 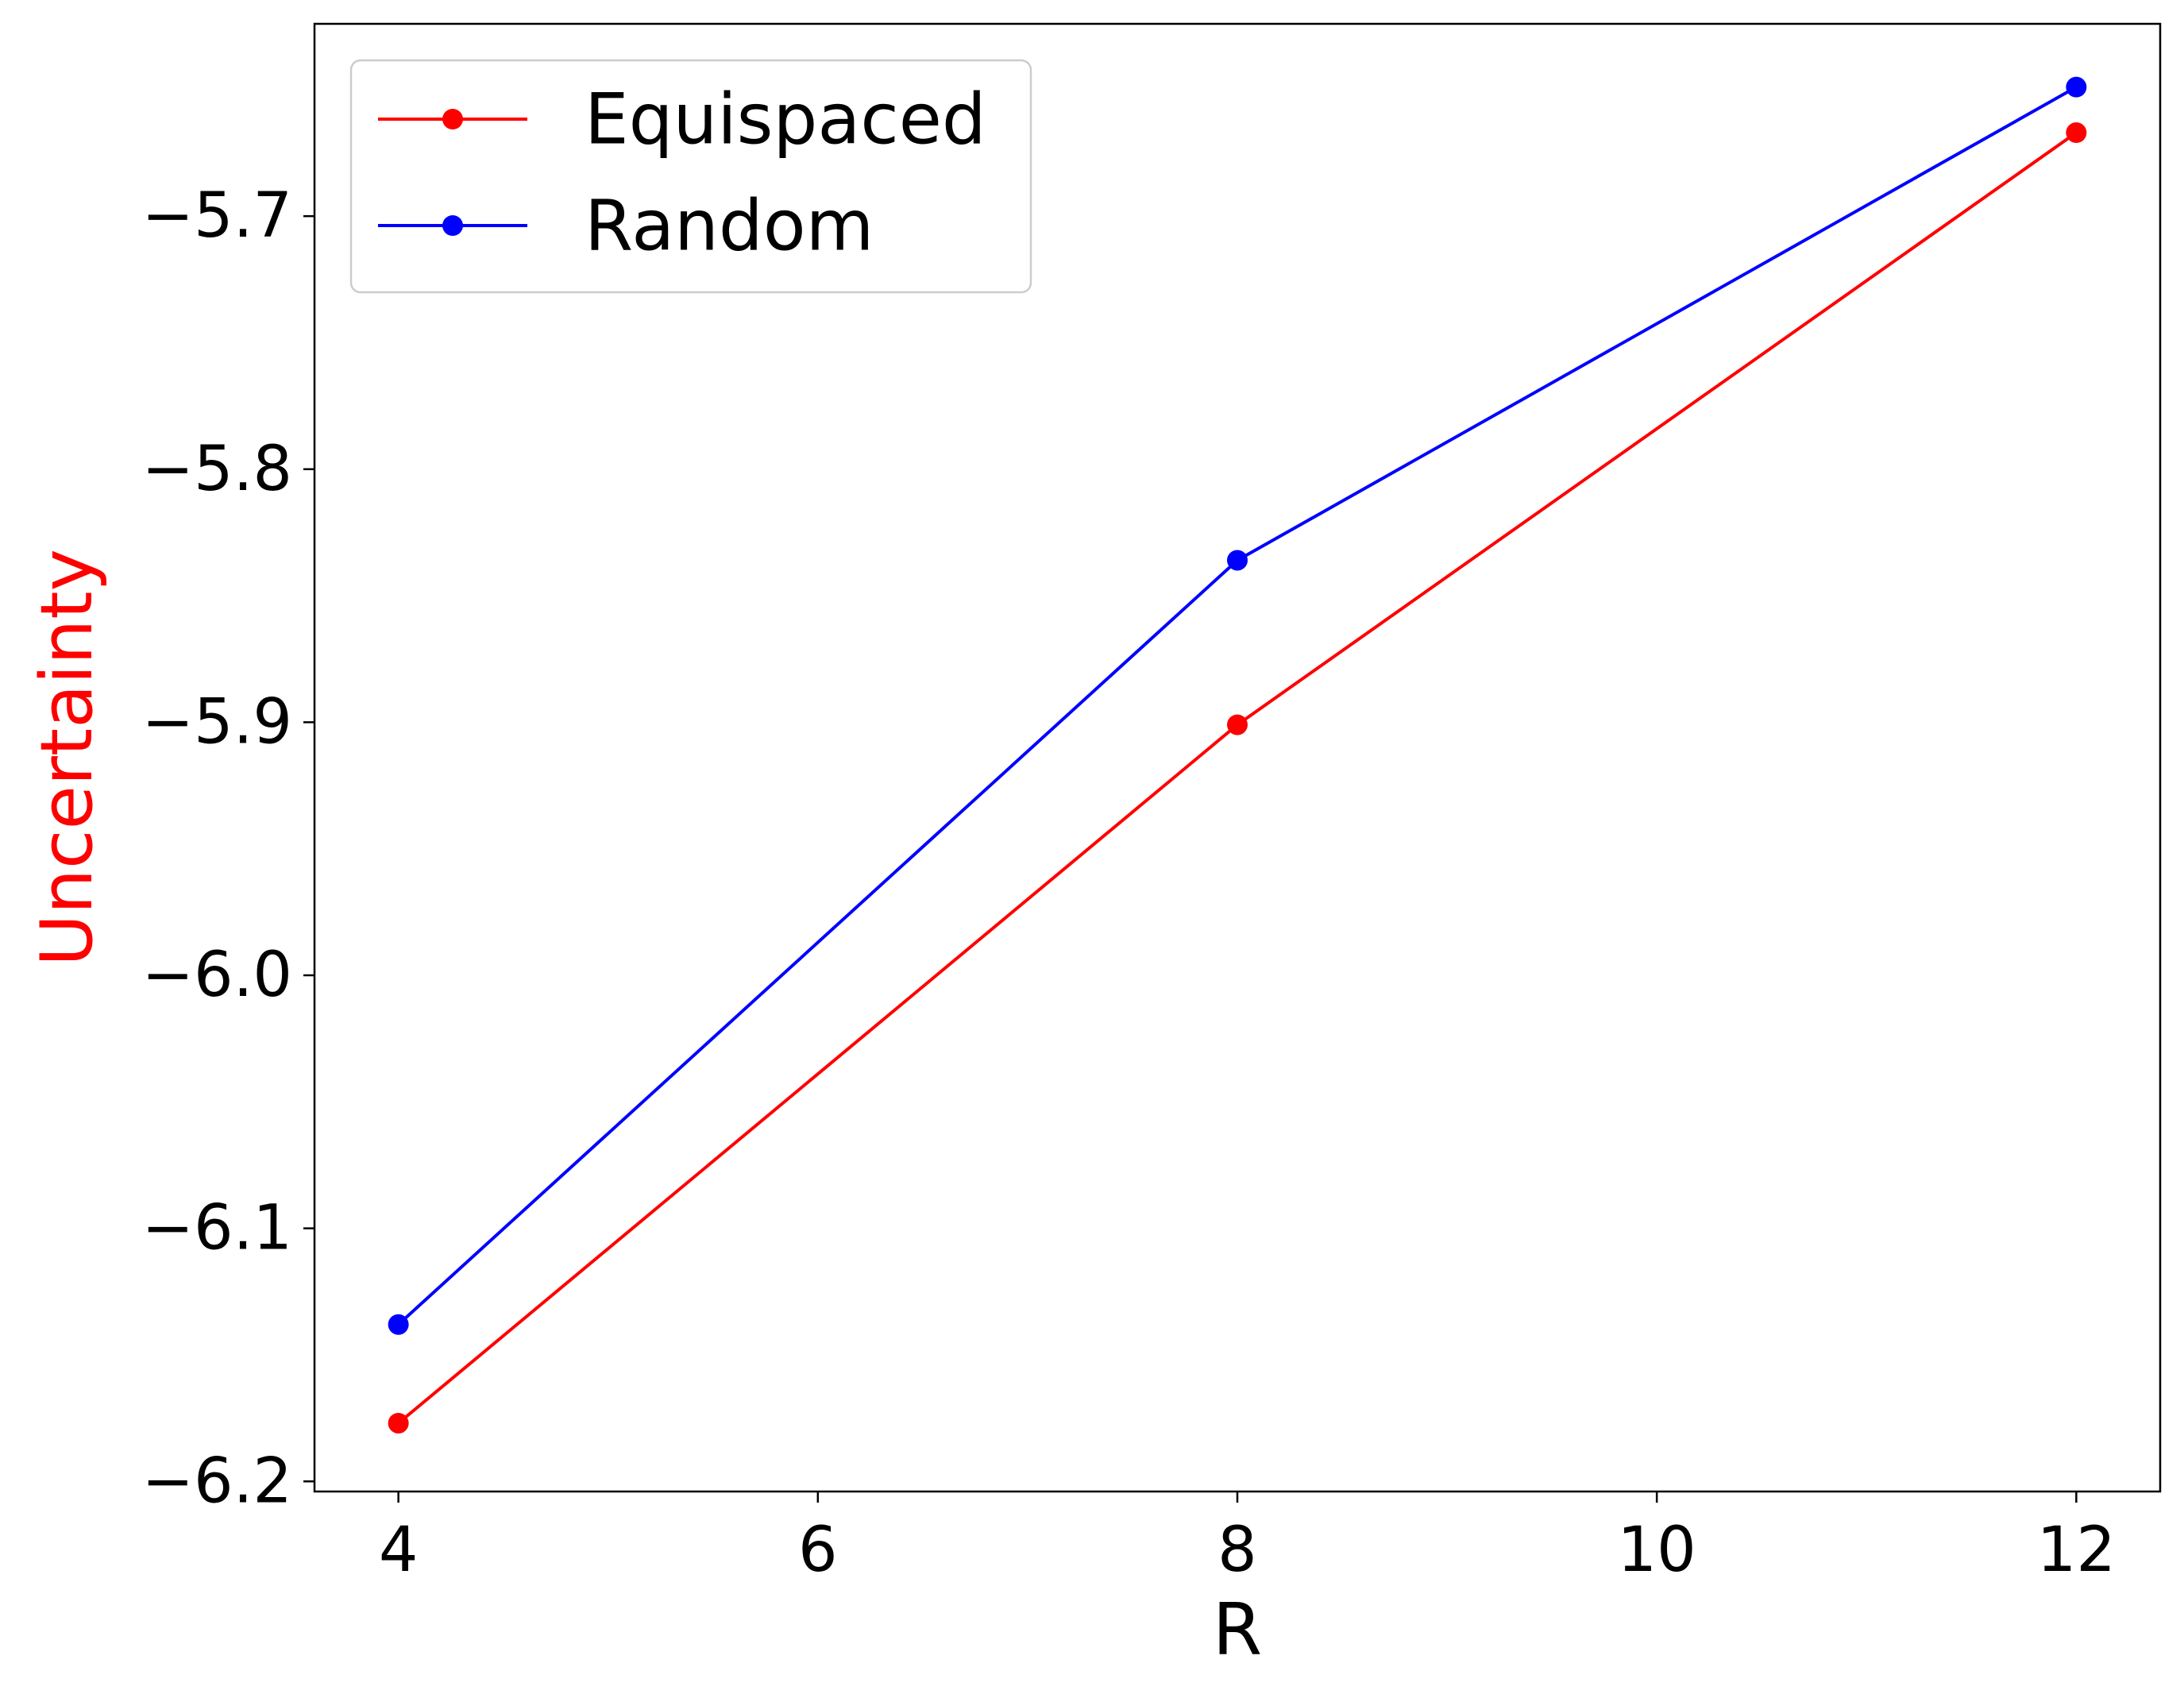 What do you see at coordinates (785, 120) in the screenshot?
I see `legend-label-equispaced: Equispaced` at bounding box center [785, 120].